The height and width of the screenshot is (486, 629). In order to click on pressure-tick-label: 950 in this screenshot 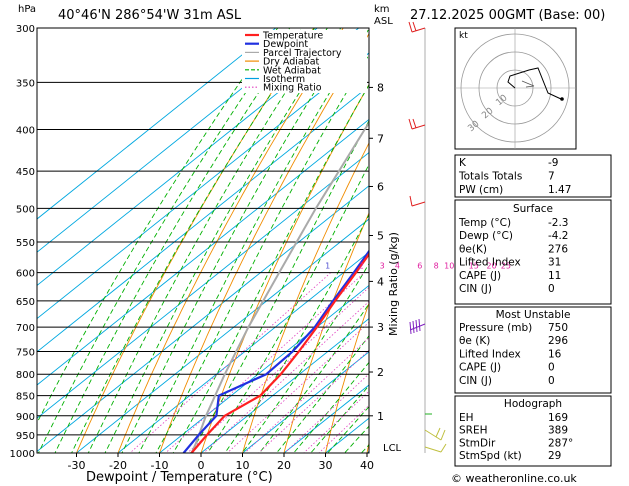, I will do `click(25, 436)`.